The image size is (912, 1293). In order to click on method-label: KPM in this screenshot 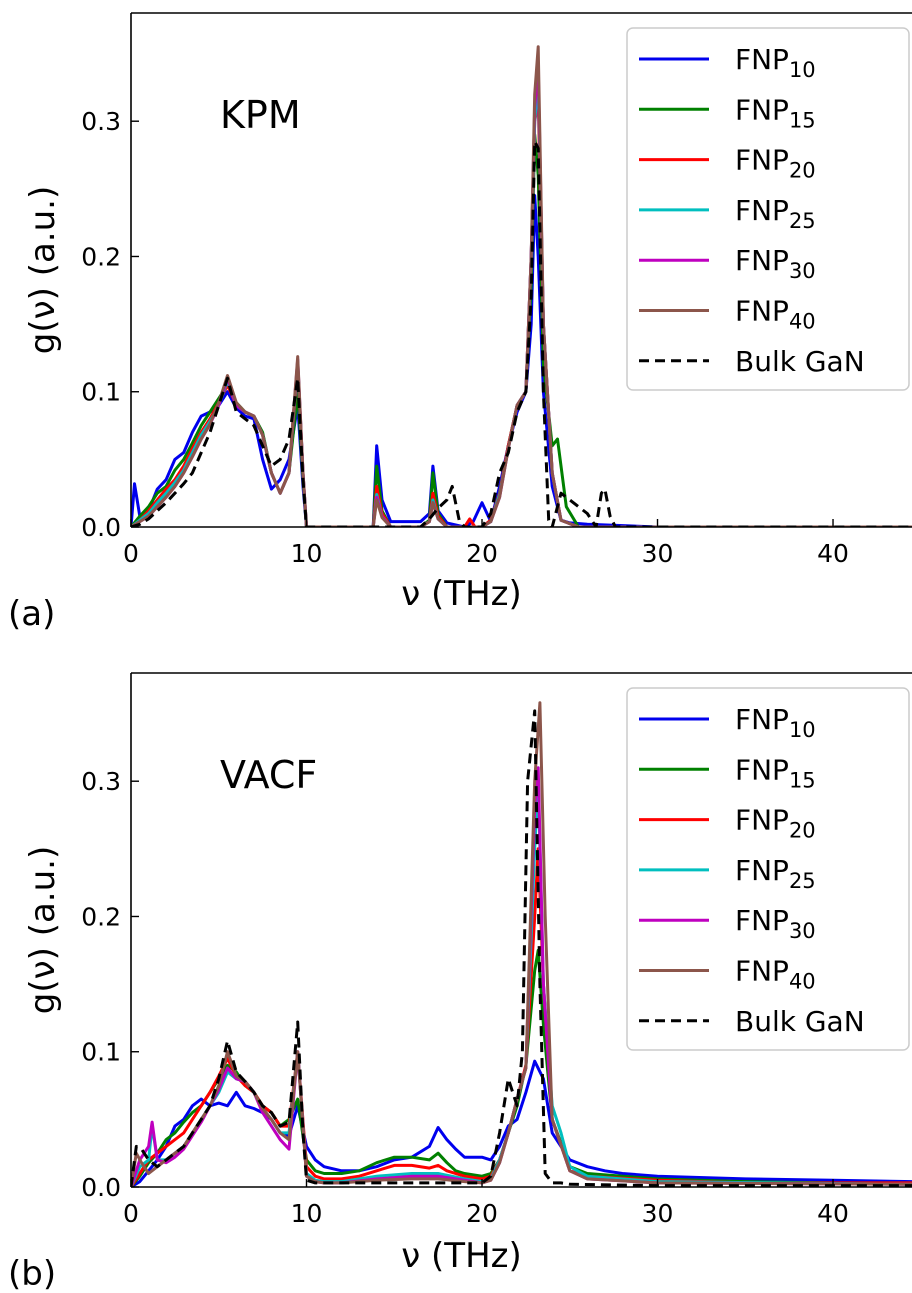, I will do `click(260, 115)`.